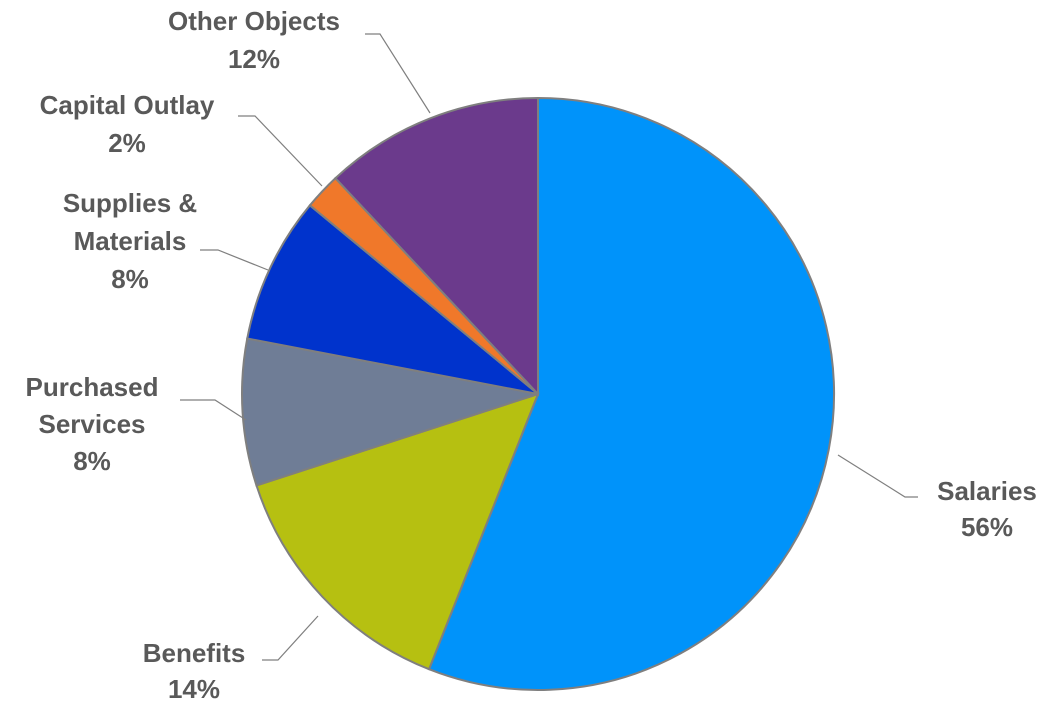 The height and width of the screenshot is (704, 1052). What do you see at coordinates (877, 476) in the screenshot?
I see `leader-line-salaries` at bounding box center [877, 476].